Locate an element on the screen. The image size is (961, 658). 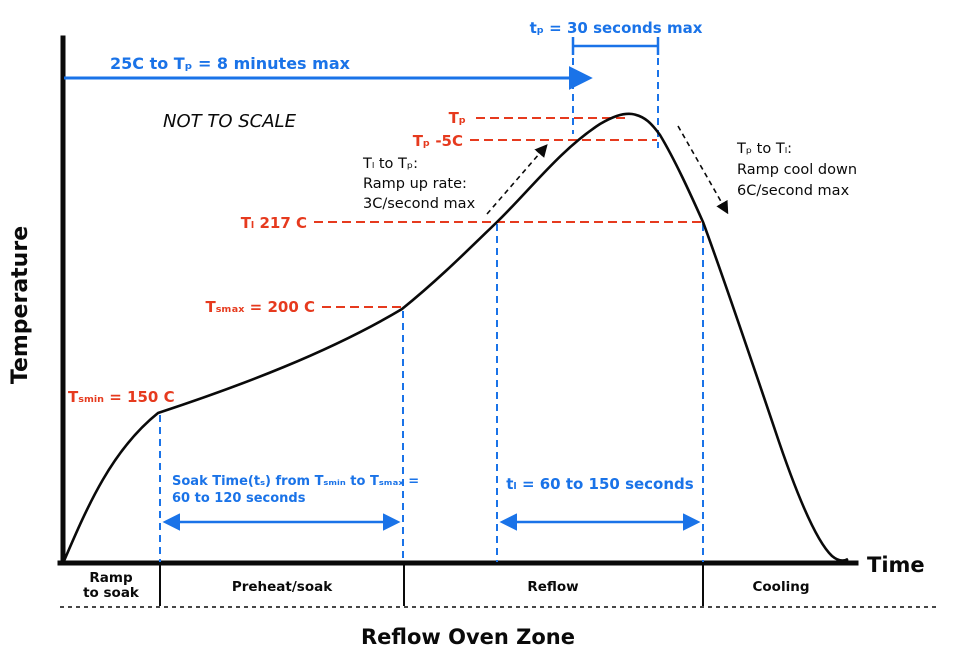
cool-down-note-line3: 6C/second max is located at coordinates (793, 191).